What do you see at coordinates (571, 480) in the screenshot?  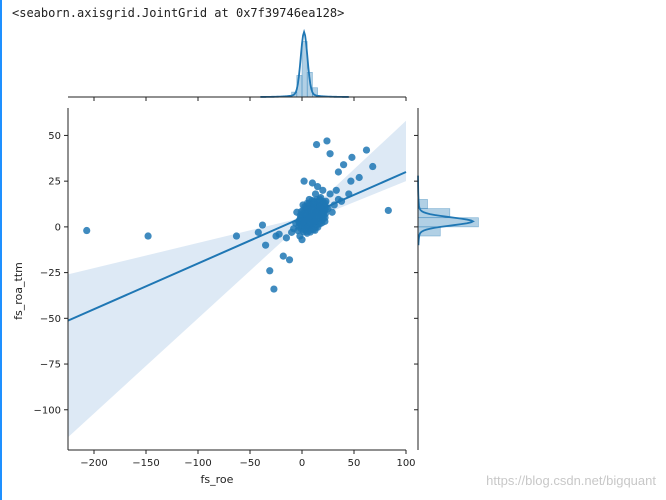 I see `watermark: https://blog.csdn.net/bigquant` at bounding box center [571, 480].